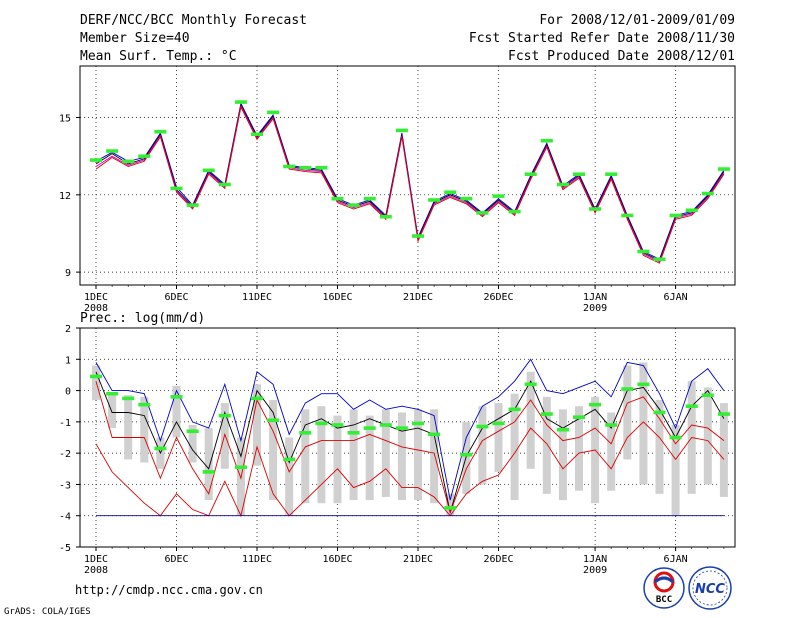 This screenshot has width=800, height=618. I want to click on ncc-logo-globe-icon, so click(710, 588).